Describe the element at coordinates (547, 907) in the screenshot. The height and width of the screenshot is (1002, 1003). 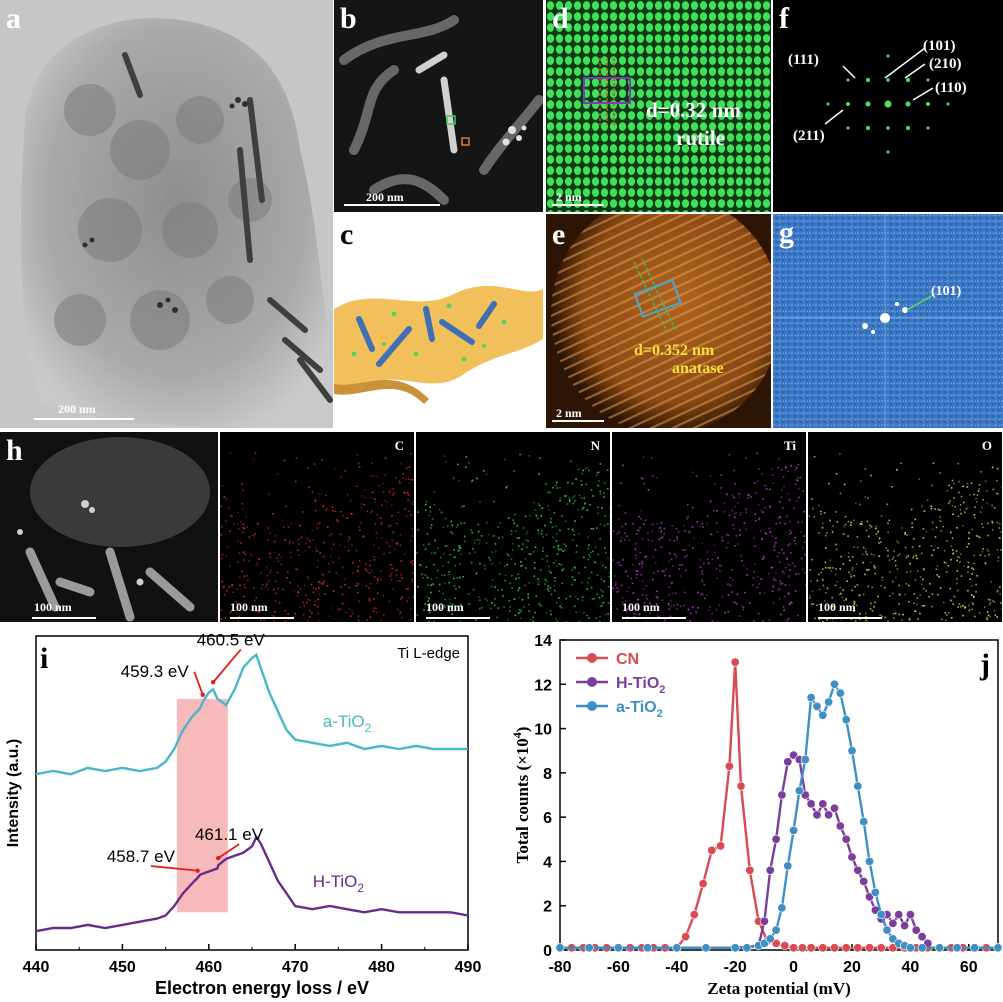
I see `y-tick-label: 2` at that location.